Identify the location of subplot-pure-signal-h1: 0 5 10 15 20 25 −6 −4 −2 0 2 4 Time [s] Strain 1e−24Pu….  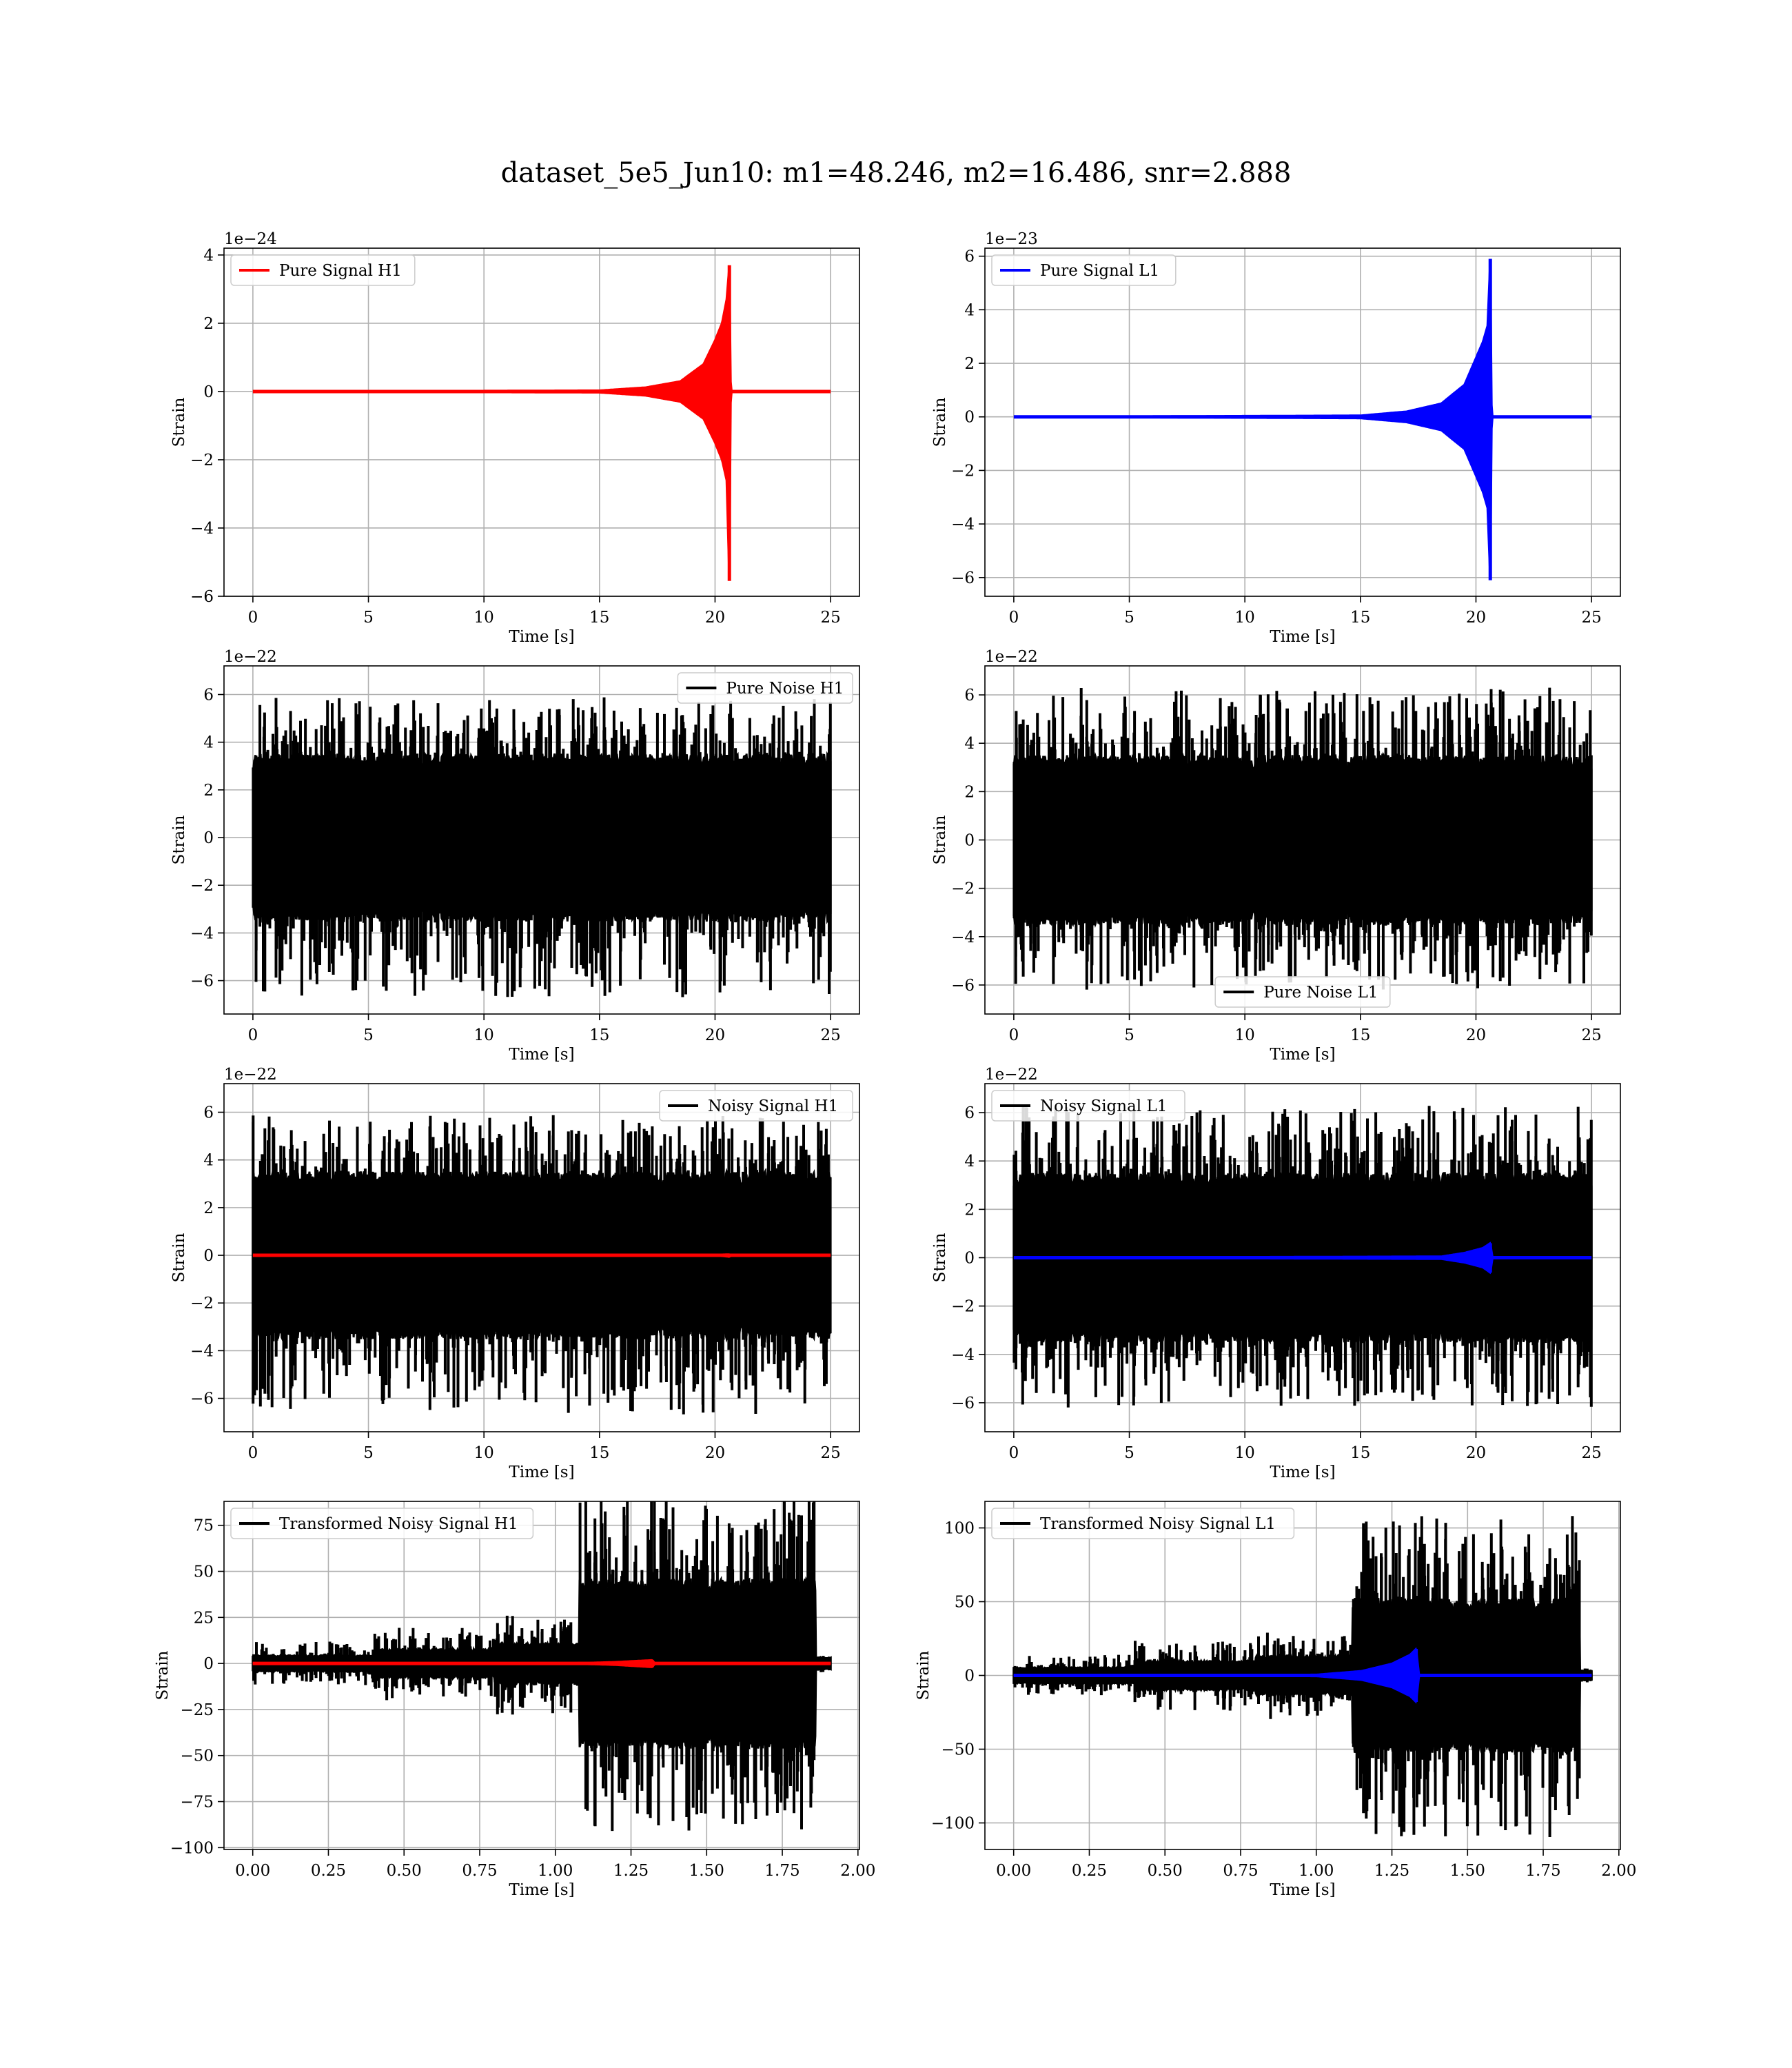
(515, 438).